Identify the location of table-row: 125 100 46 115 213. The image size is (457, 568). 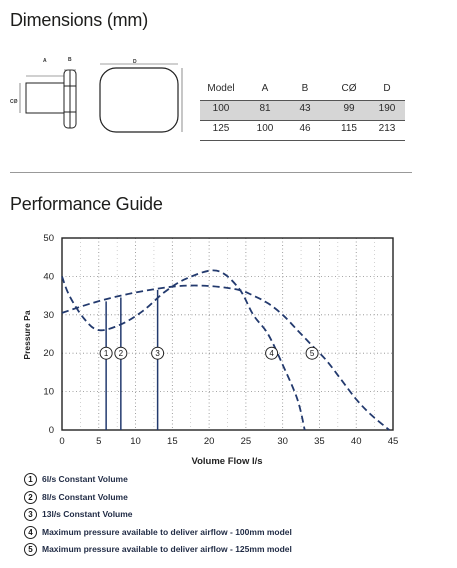
(302, 130).